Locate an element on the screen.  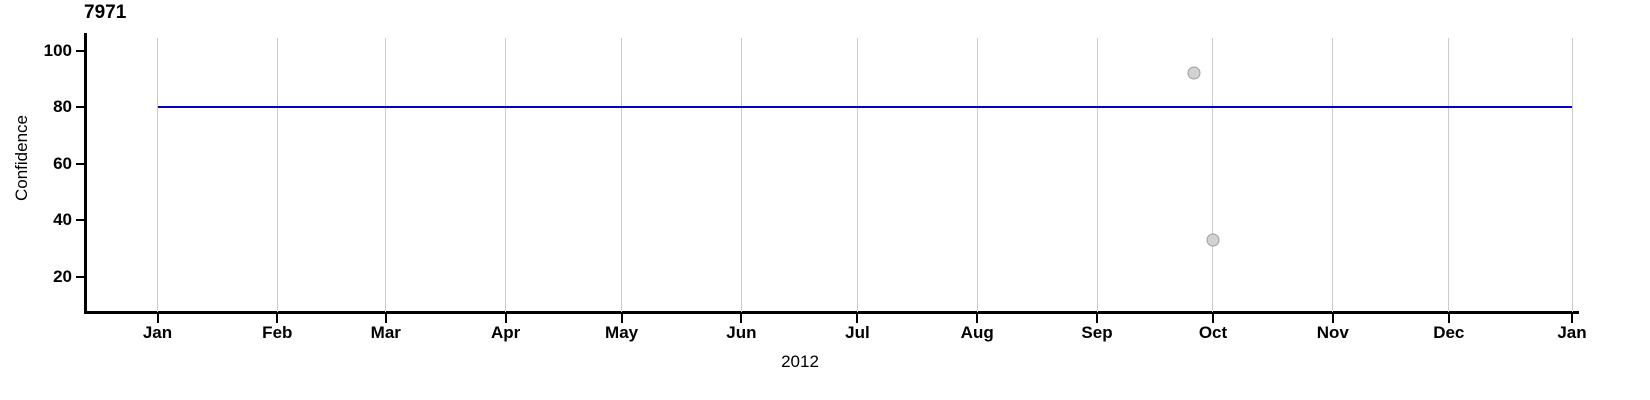
x-tick-label-5: Jun is located at coordinates (741, 332).